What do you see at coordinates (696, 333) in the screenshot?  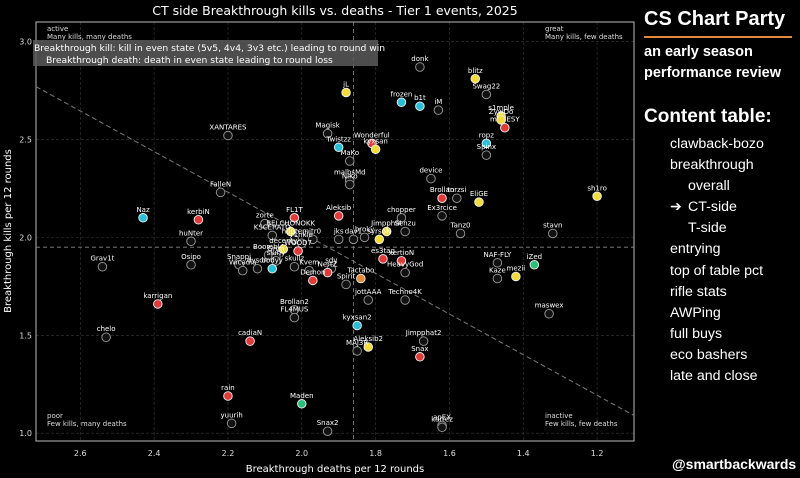 I see `toc-item-label: full buys` at bounding box center [696, 333].